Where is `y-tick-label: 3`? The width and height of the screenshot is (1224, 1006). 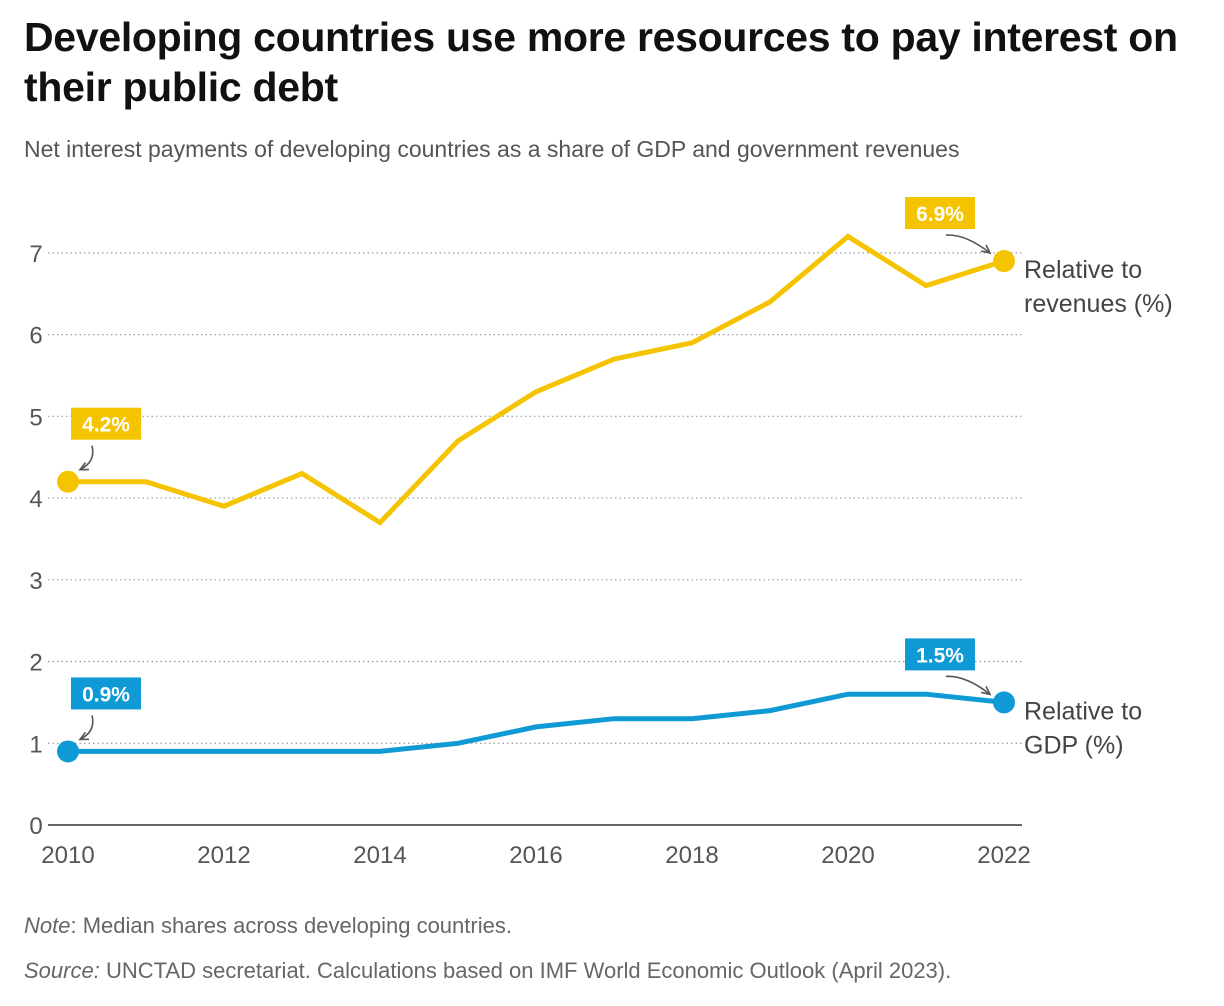 y-tick-label: 3 is located at coordinates (35, 581).